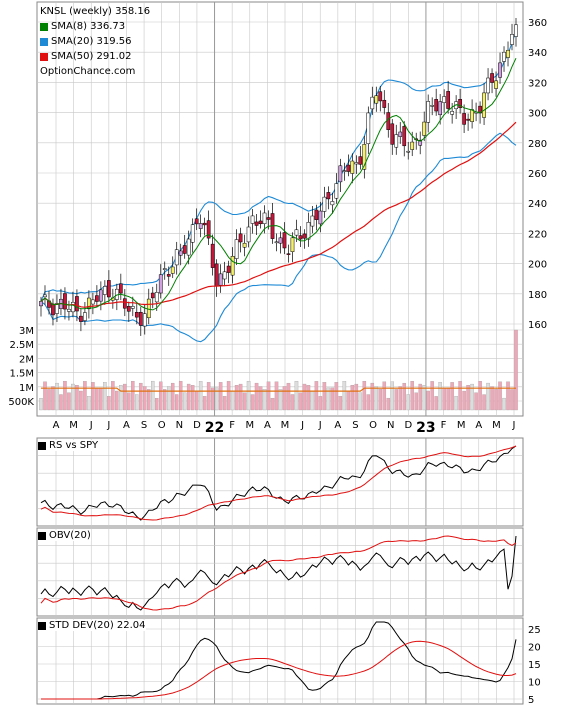  I want to click on volume-tick-label: 1.5M, so click(21, 374).